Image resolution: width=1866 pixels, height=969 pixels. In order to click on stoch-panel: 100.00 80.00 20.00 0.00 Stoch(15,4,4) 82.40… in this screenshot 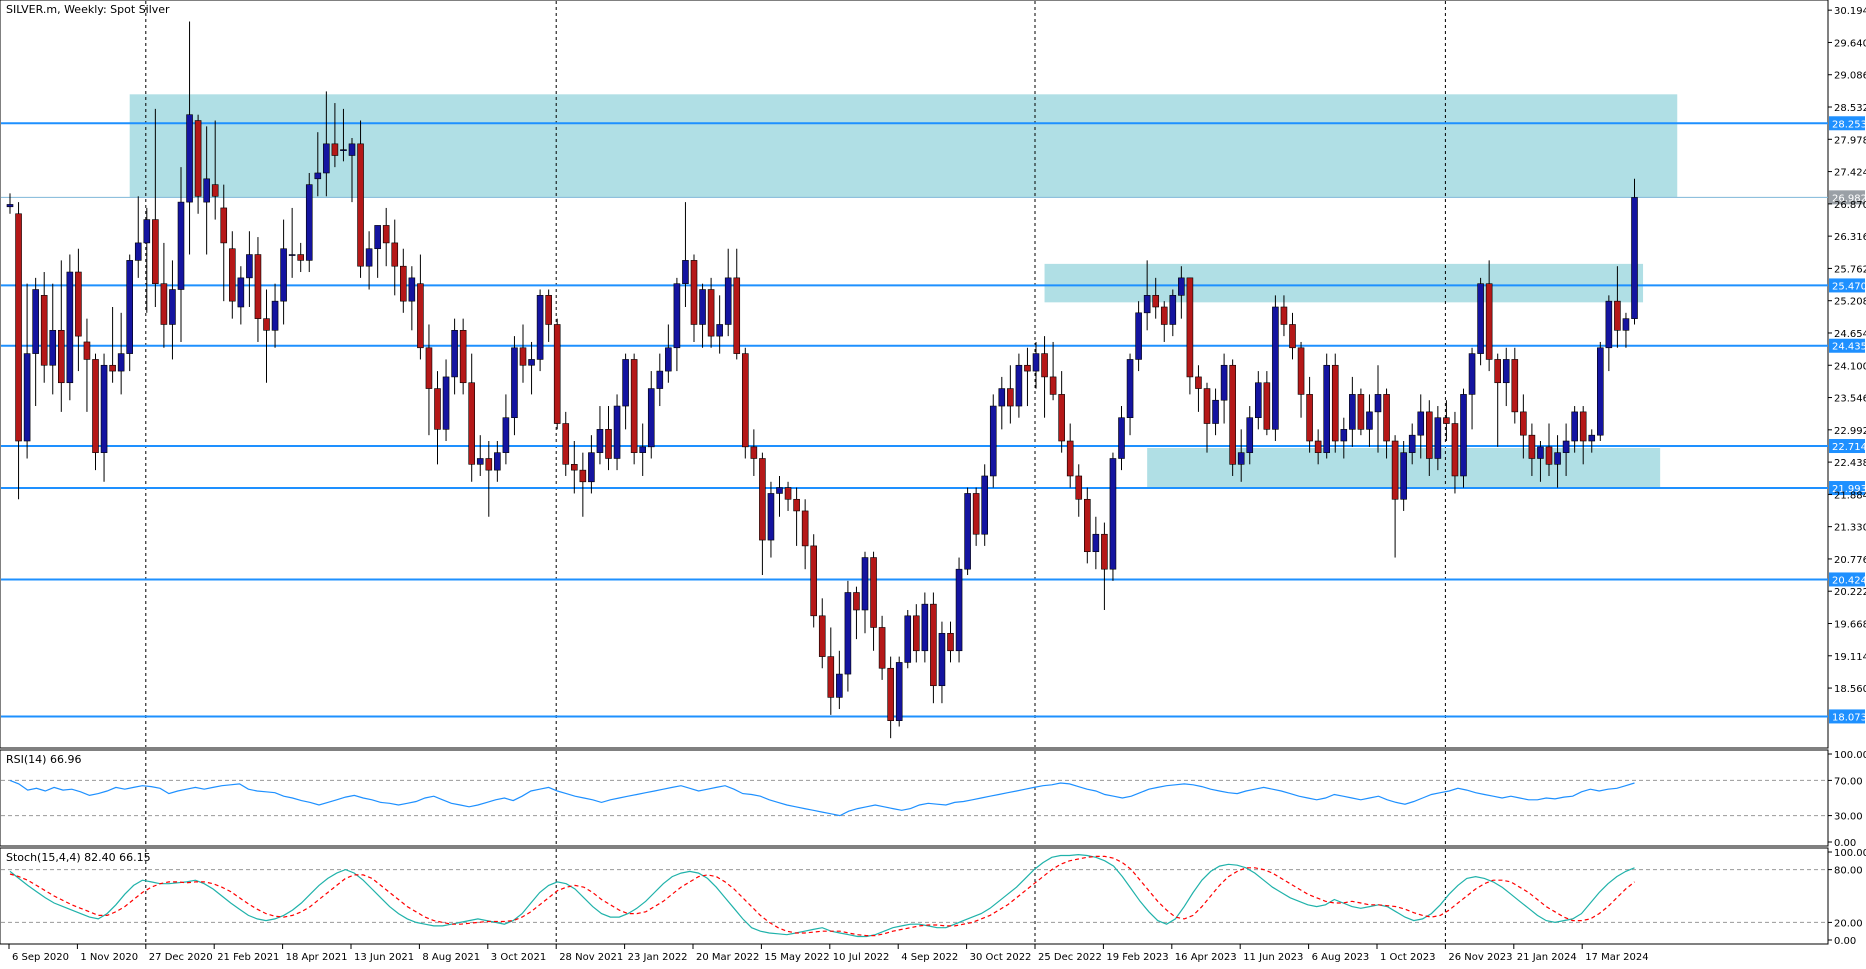, I will do `click(933, 897)`.